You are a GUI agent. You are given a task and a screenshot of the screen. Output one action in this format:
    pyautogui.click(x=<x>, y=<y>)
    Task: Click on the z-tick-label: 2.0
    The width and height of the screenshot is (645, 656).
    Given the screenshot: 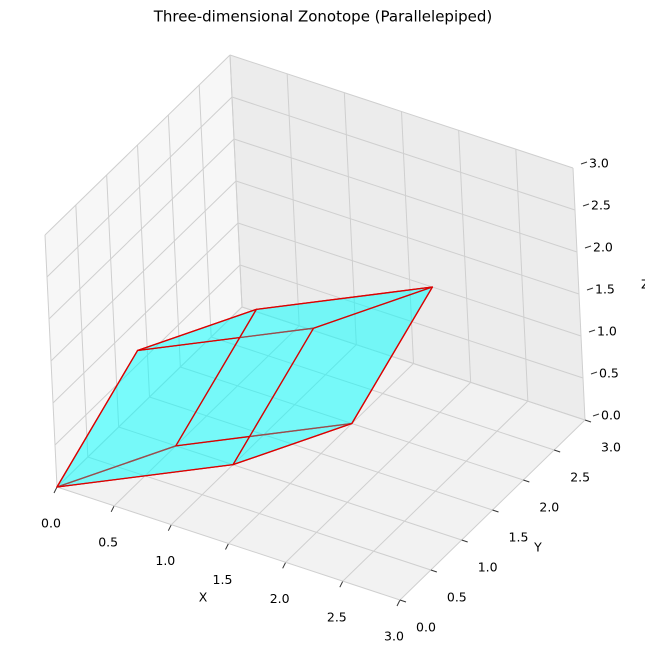 What is the action you would take?
    pyautogui.click(x=603, y=247)
    